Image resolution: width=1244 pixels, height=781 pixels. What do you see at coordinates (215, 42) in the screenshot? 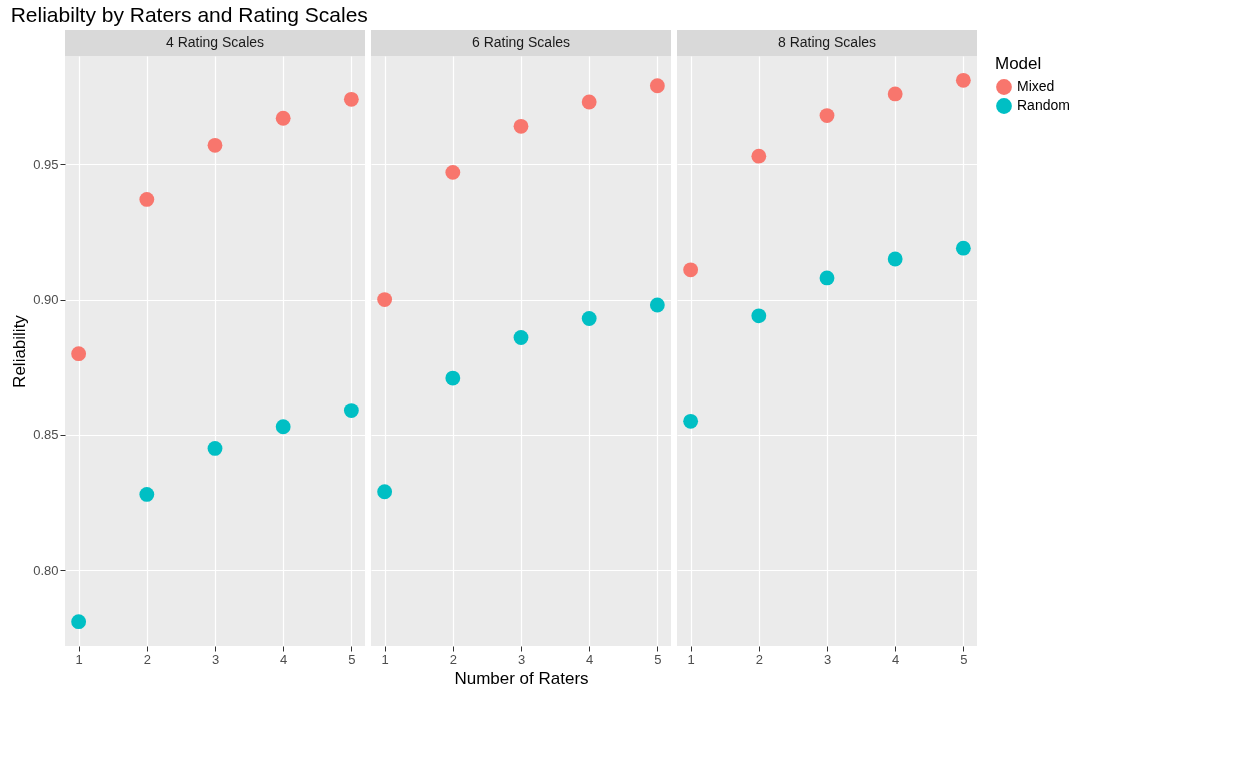
I see `chart-subtitle: 4 Rating Scales` at bounding box center [215, 42].